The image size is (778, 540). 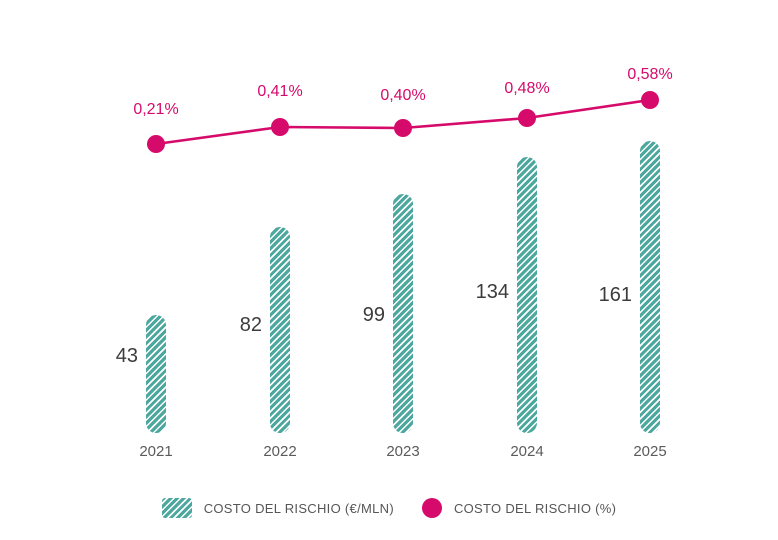 I want to click on x-axis-label-2025: 2025, so click(x=650, y=451).